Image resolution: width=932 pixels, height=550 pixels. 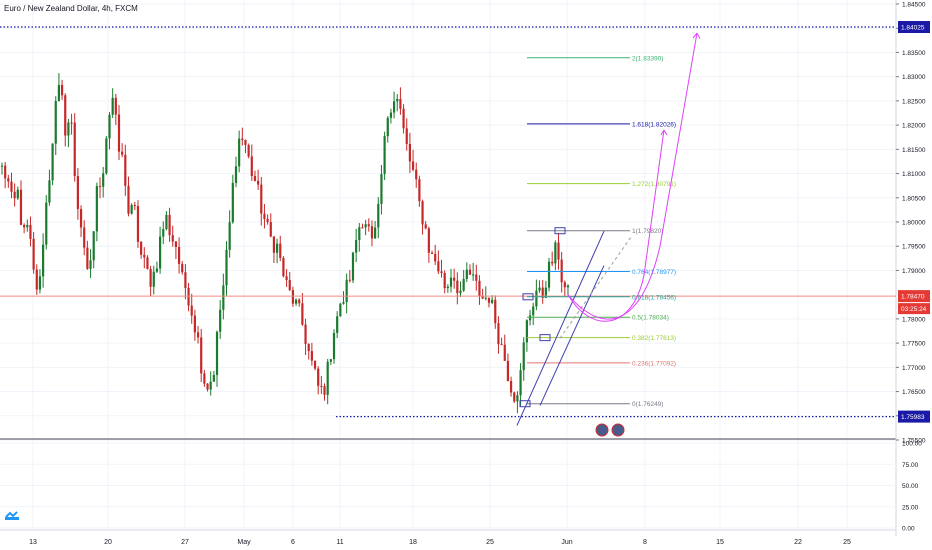 I want to click on y-tick-label: 1.79000, so click(x=914, y=271).